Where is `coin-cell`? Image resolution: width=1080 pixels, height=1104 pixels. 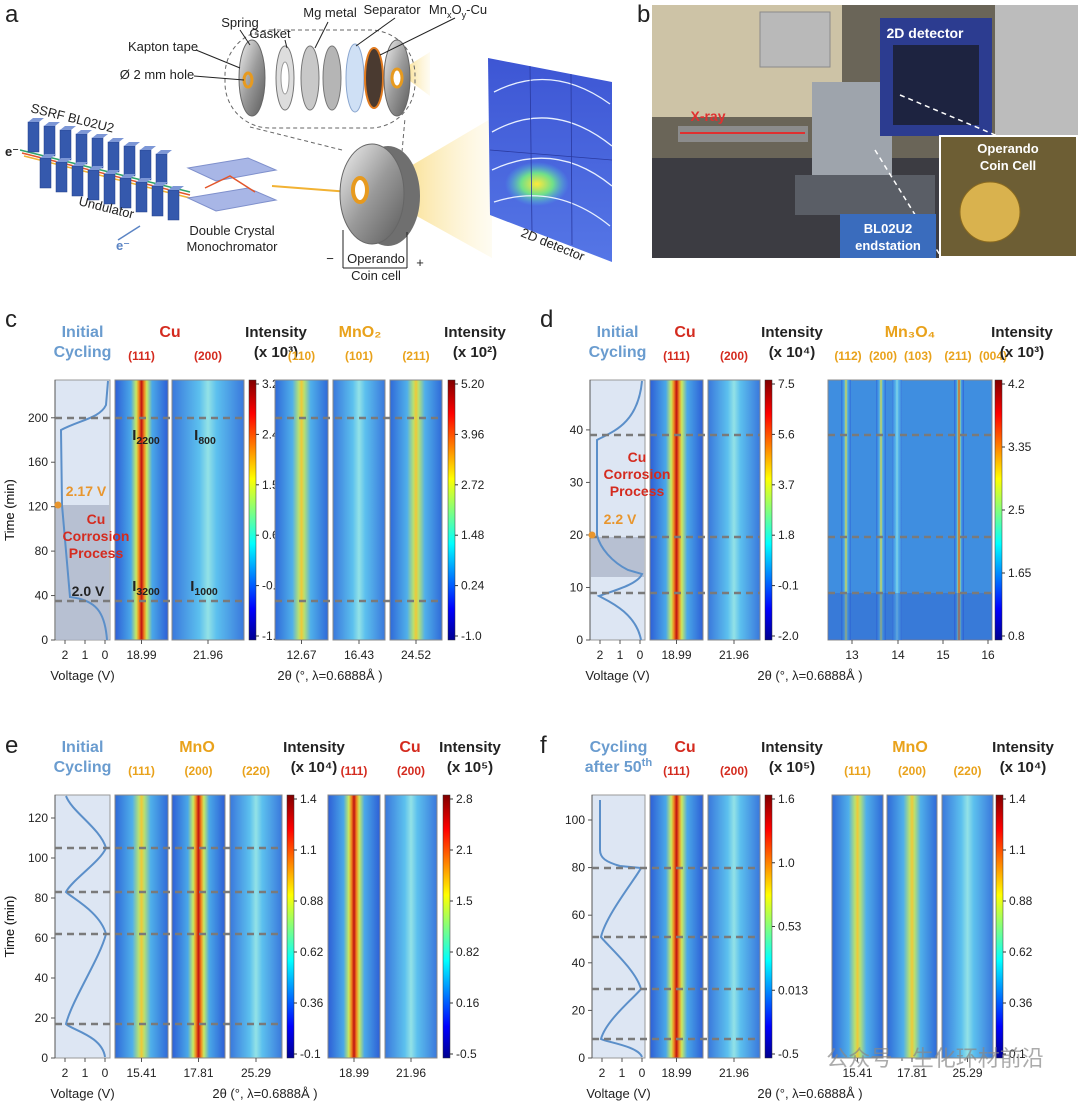 coin-cell is located at coordinates (372, 194).